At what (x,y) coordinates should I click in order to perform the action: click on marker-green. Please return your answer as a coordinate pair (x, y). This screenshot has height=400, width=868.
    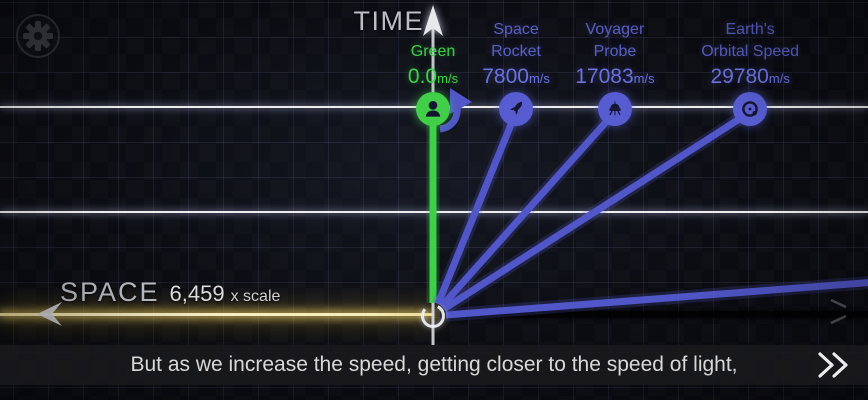
    Looking at the image, I should click on (433, 109).